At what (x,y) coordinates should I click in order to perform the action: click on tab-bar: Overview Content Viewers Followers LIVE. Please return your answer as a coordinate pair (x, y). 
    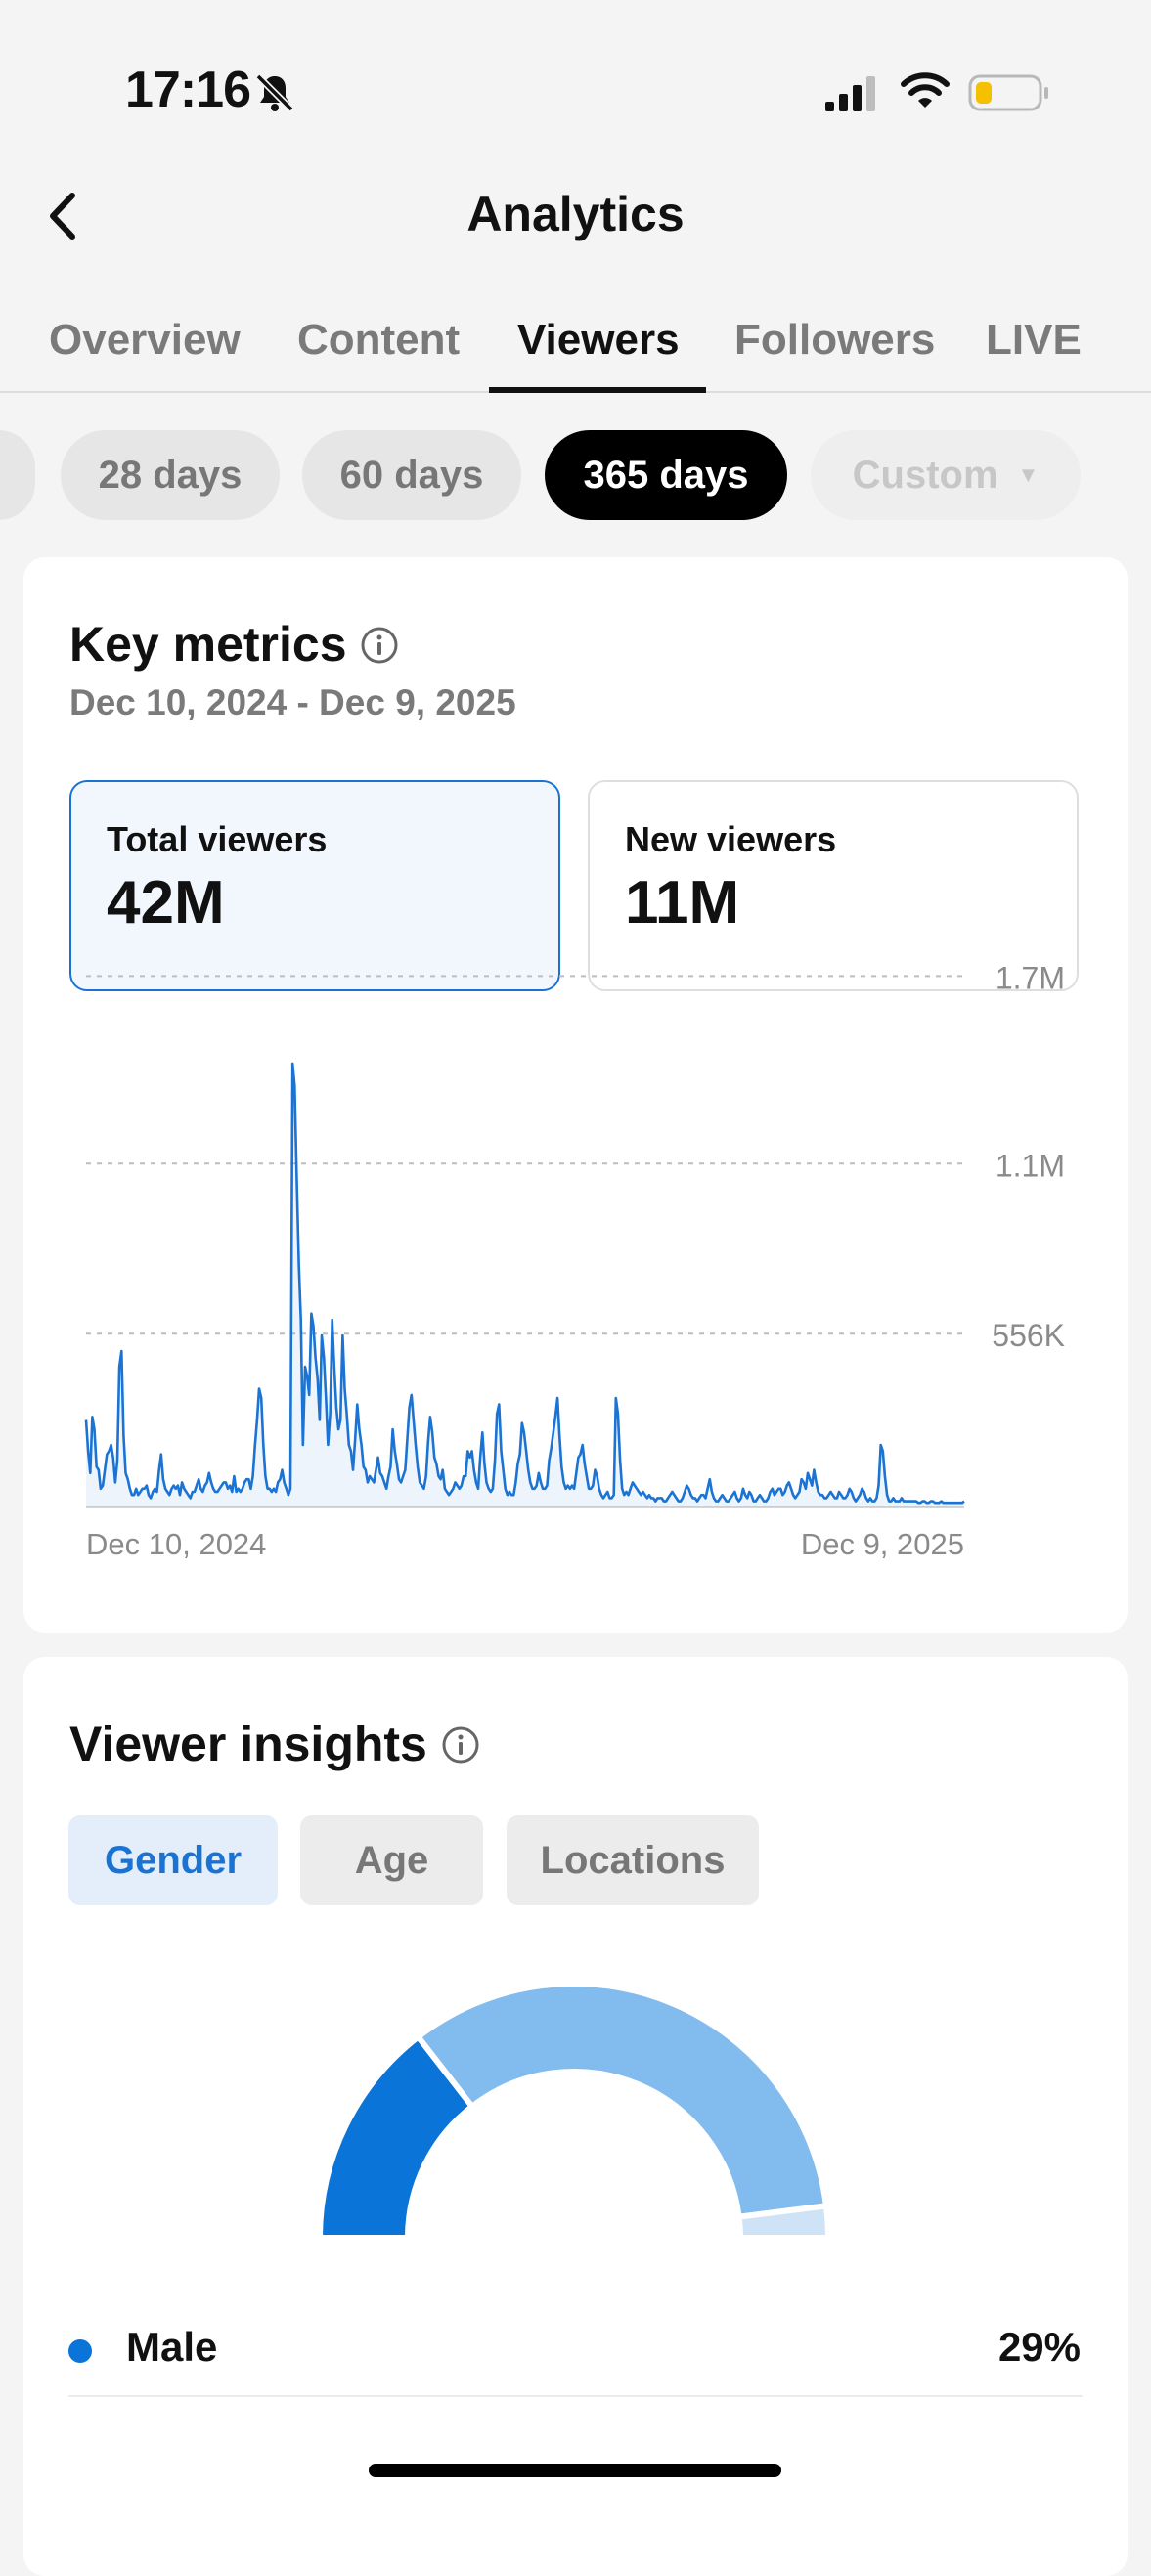
    Looking at the image, I should click on (575, 345).